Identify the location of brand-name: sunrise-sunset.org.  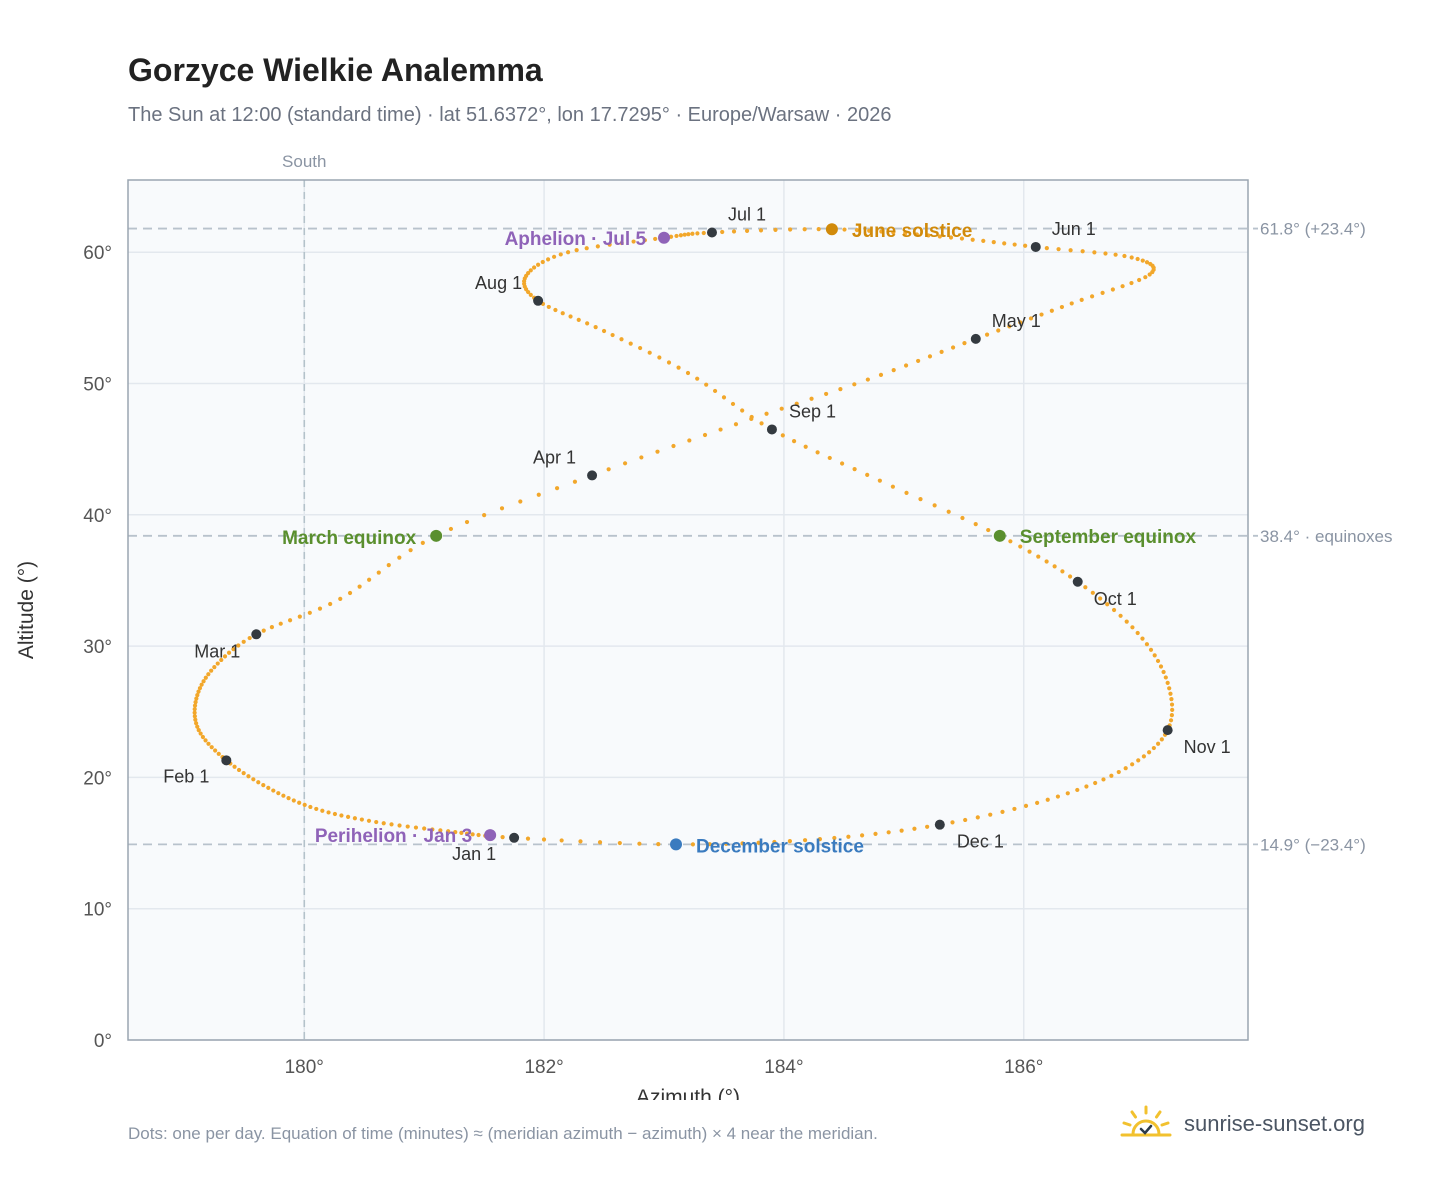
(1274, 1123).